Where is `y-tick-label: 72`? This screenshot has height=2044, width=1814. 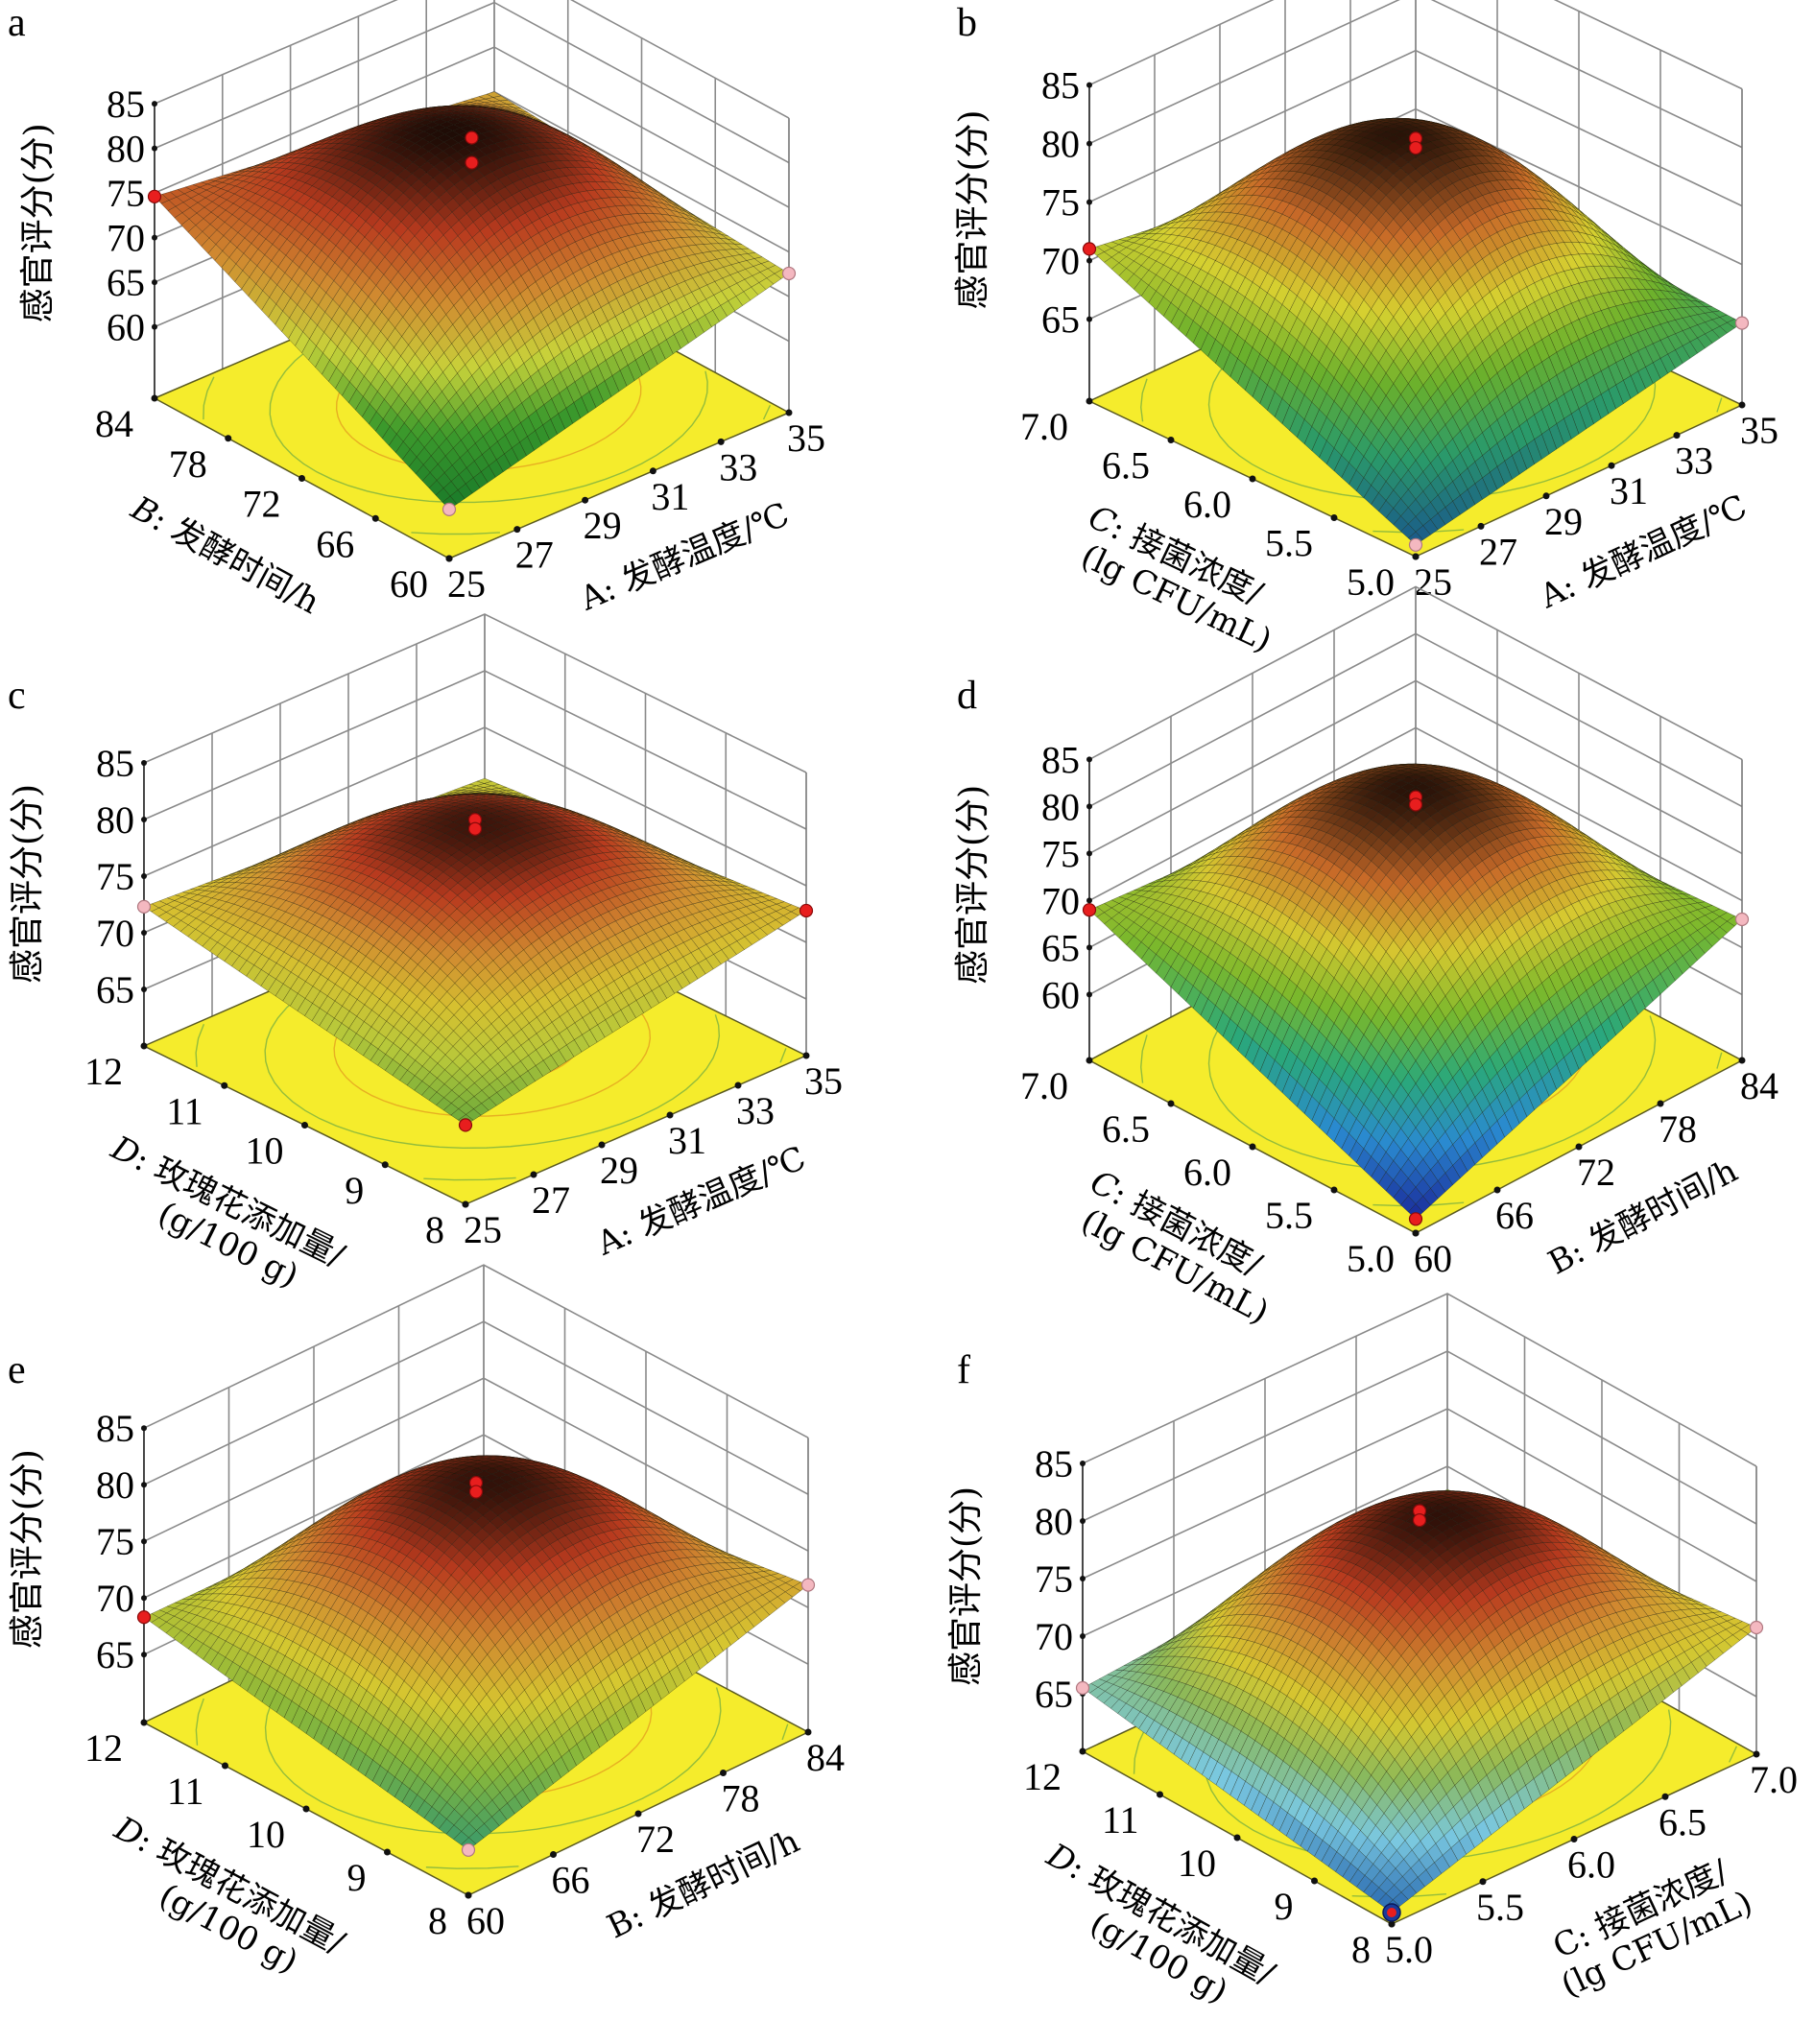
y-tick-label: 72 is located at coordinates (262, 504).